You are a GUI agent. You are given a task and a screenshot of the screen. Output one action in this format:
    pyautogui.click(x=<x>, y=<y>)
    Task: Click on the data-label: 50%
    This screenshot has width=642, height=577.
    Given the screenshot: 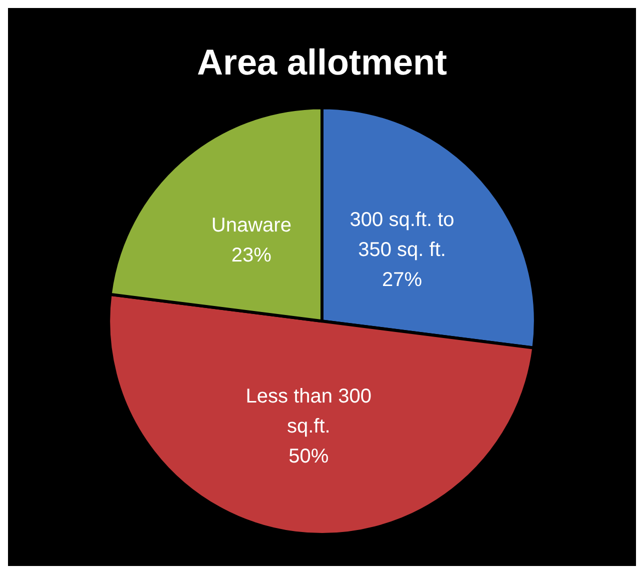 What is the action you would take?
    pyautogui.click(x=308, y=456)
    